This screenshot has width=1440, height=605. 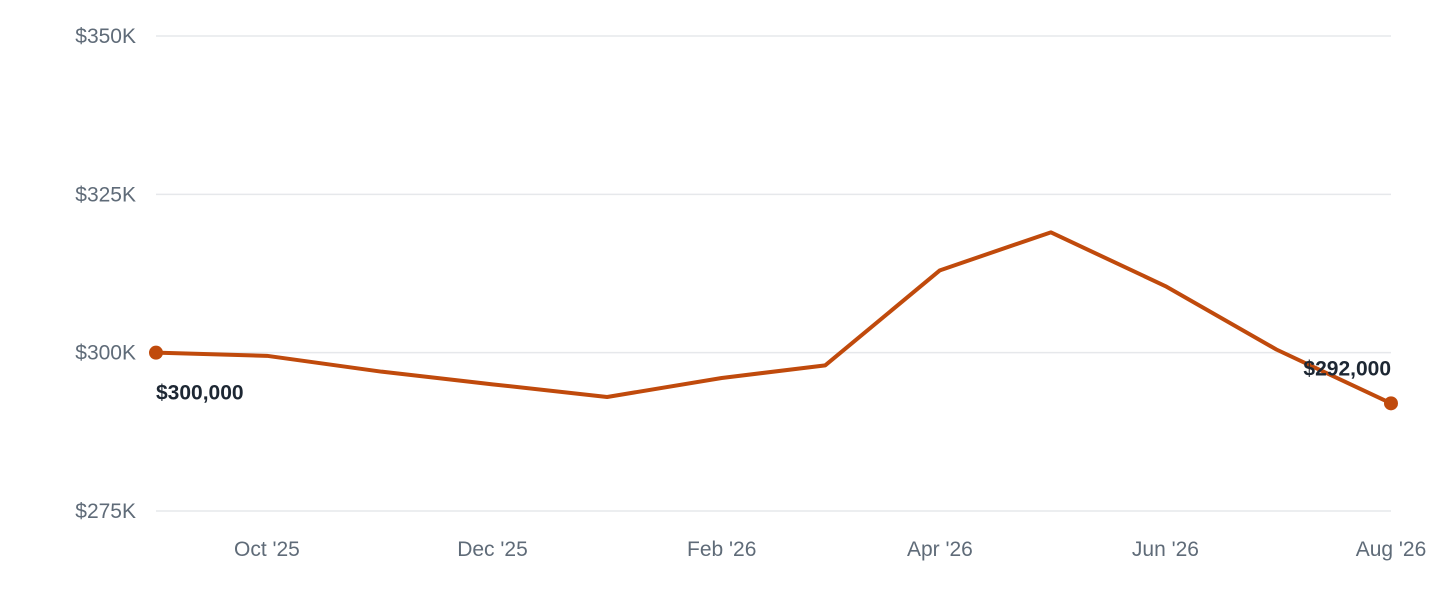 I want to click on x-tick-label: Dec '25, so click(x=492, y=549).